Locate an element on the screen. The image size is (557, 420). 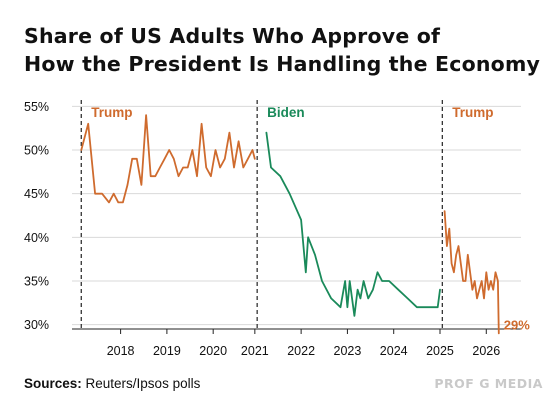
source-note: Sources: Reuters/Ipsos polls is located at coordinates (112, 383).